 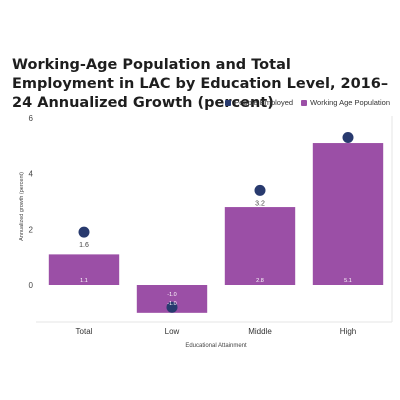 I want to click on bar-value-label: 1.1, so click(x=84, y=281).